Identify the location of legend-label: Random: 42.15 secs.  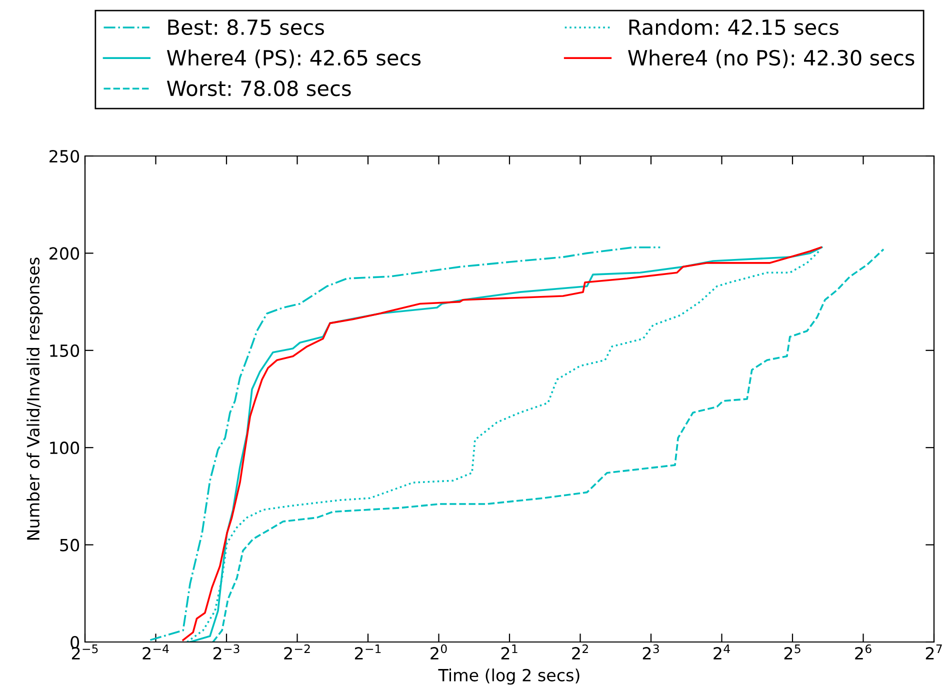
(733, 27).